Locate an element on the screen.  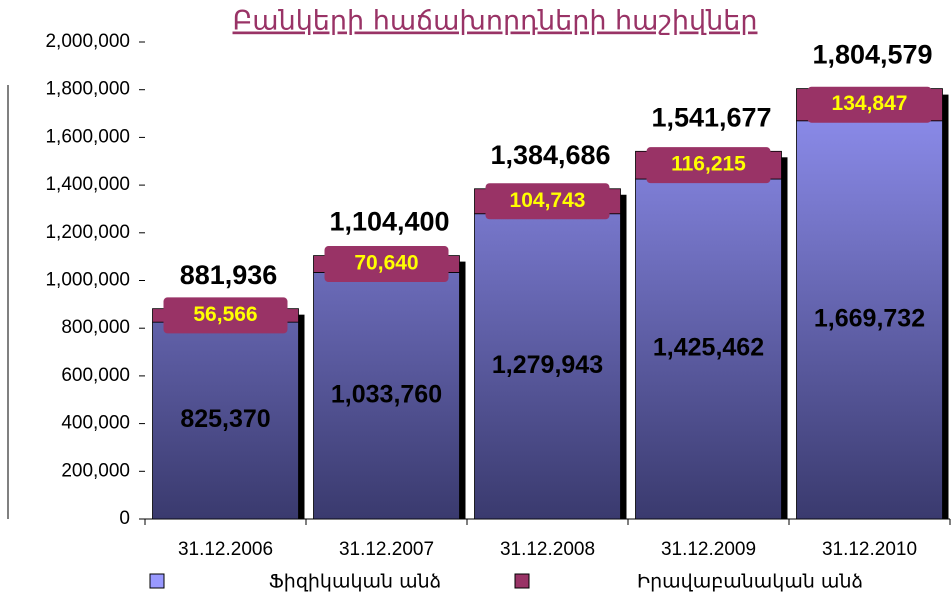
legend-label: Իրավաբանական անձ is located at coordinates (750, 582).